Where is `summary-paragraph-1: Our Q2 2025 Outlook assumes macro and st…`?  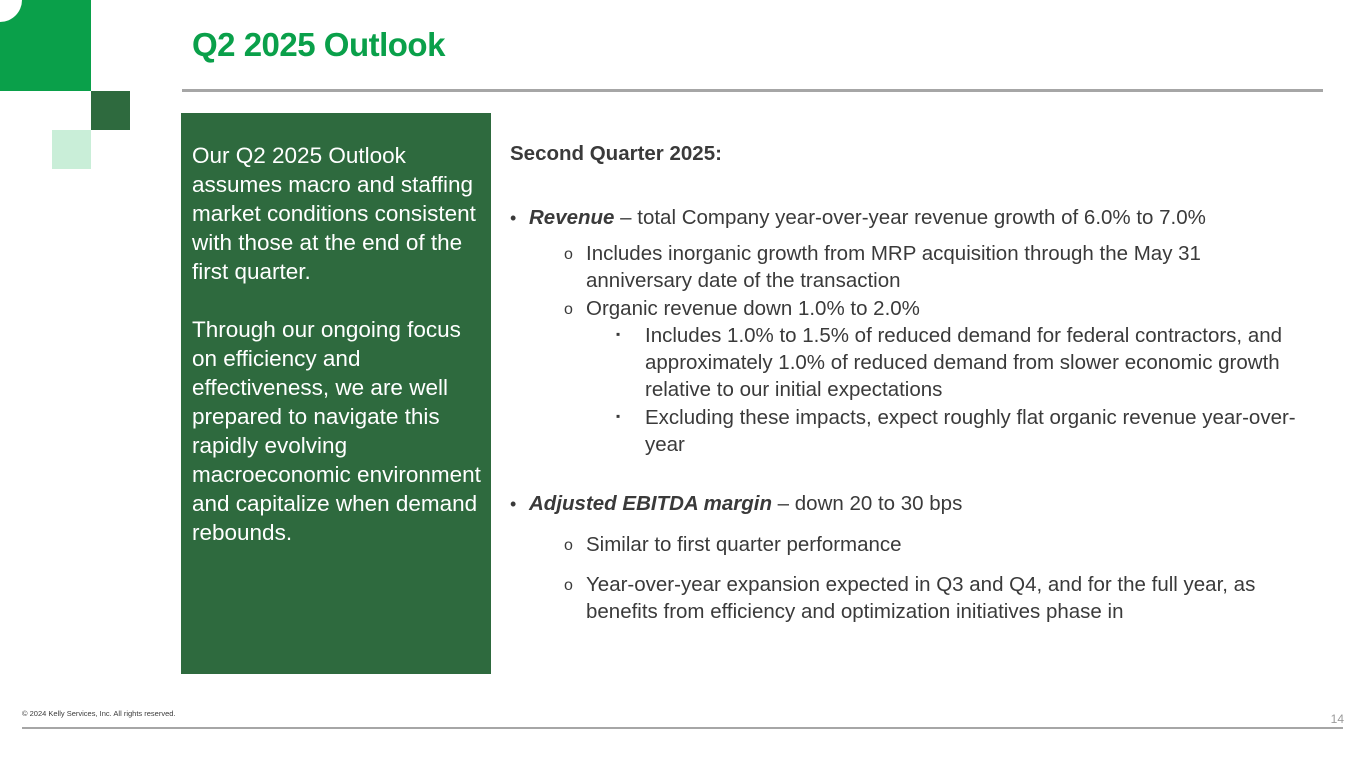 summary-paragraph-1: Our Q2 2025 Outlook assumes macro and st… is located at coordinates (334, 213).